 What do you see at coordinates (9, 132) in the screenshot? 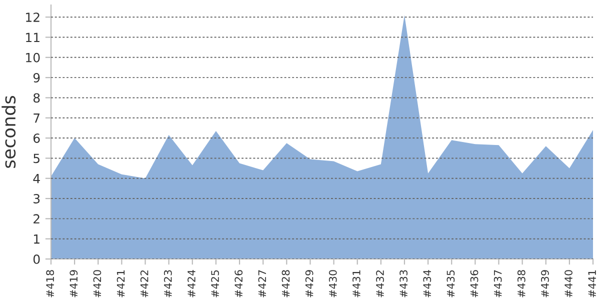
I see `y-axis-title: seconds` at bounding box center [9, 132].